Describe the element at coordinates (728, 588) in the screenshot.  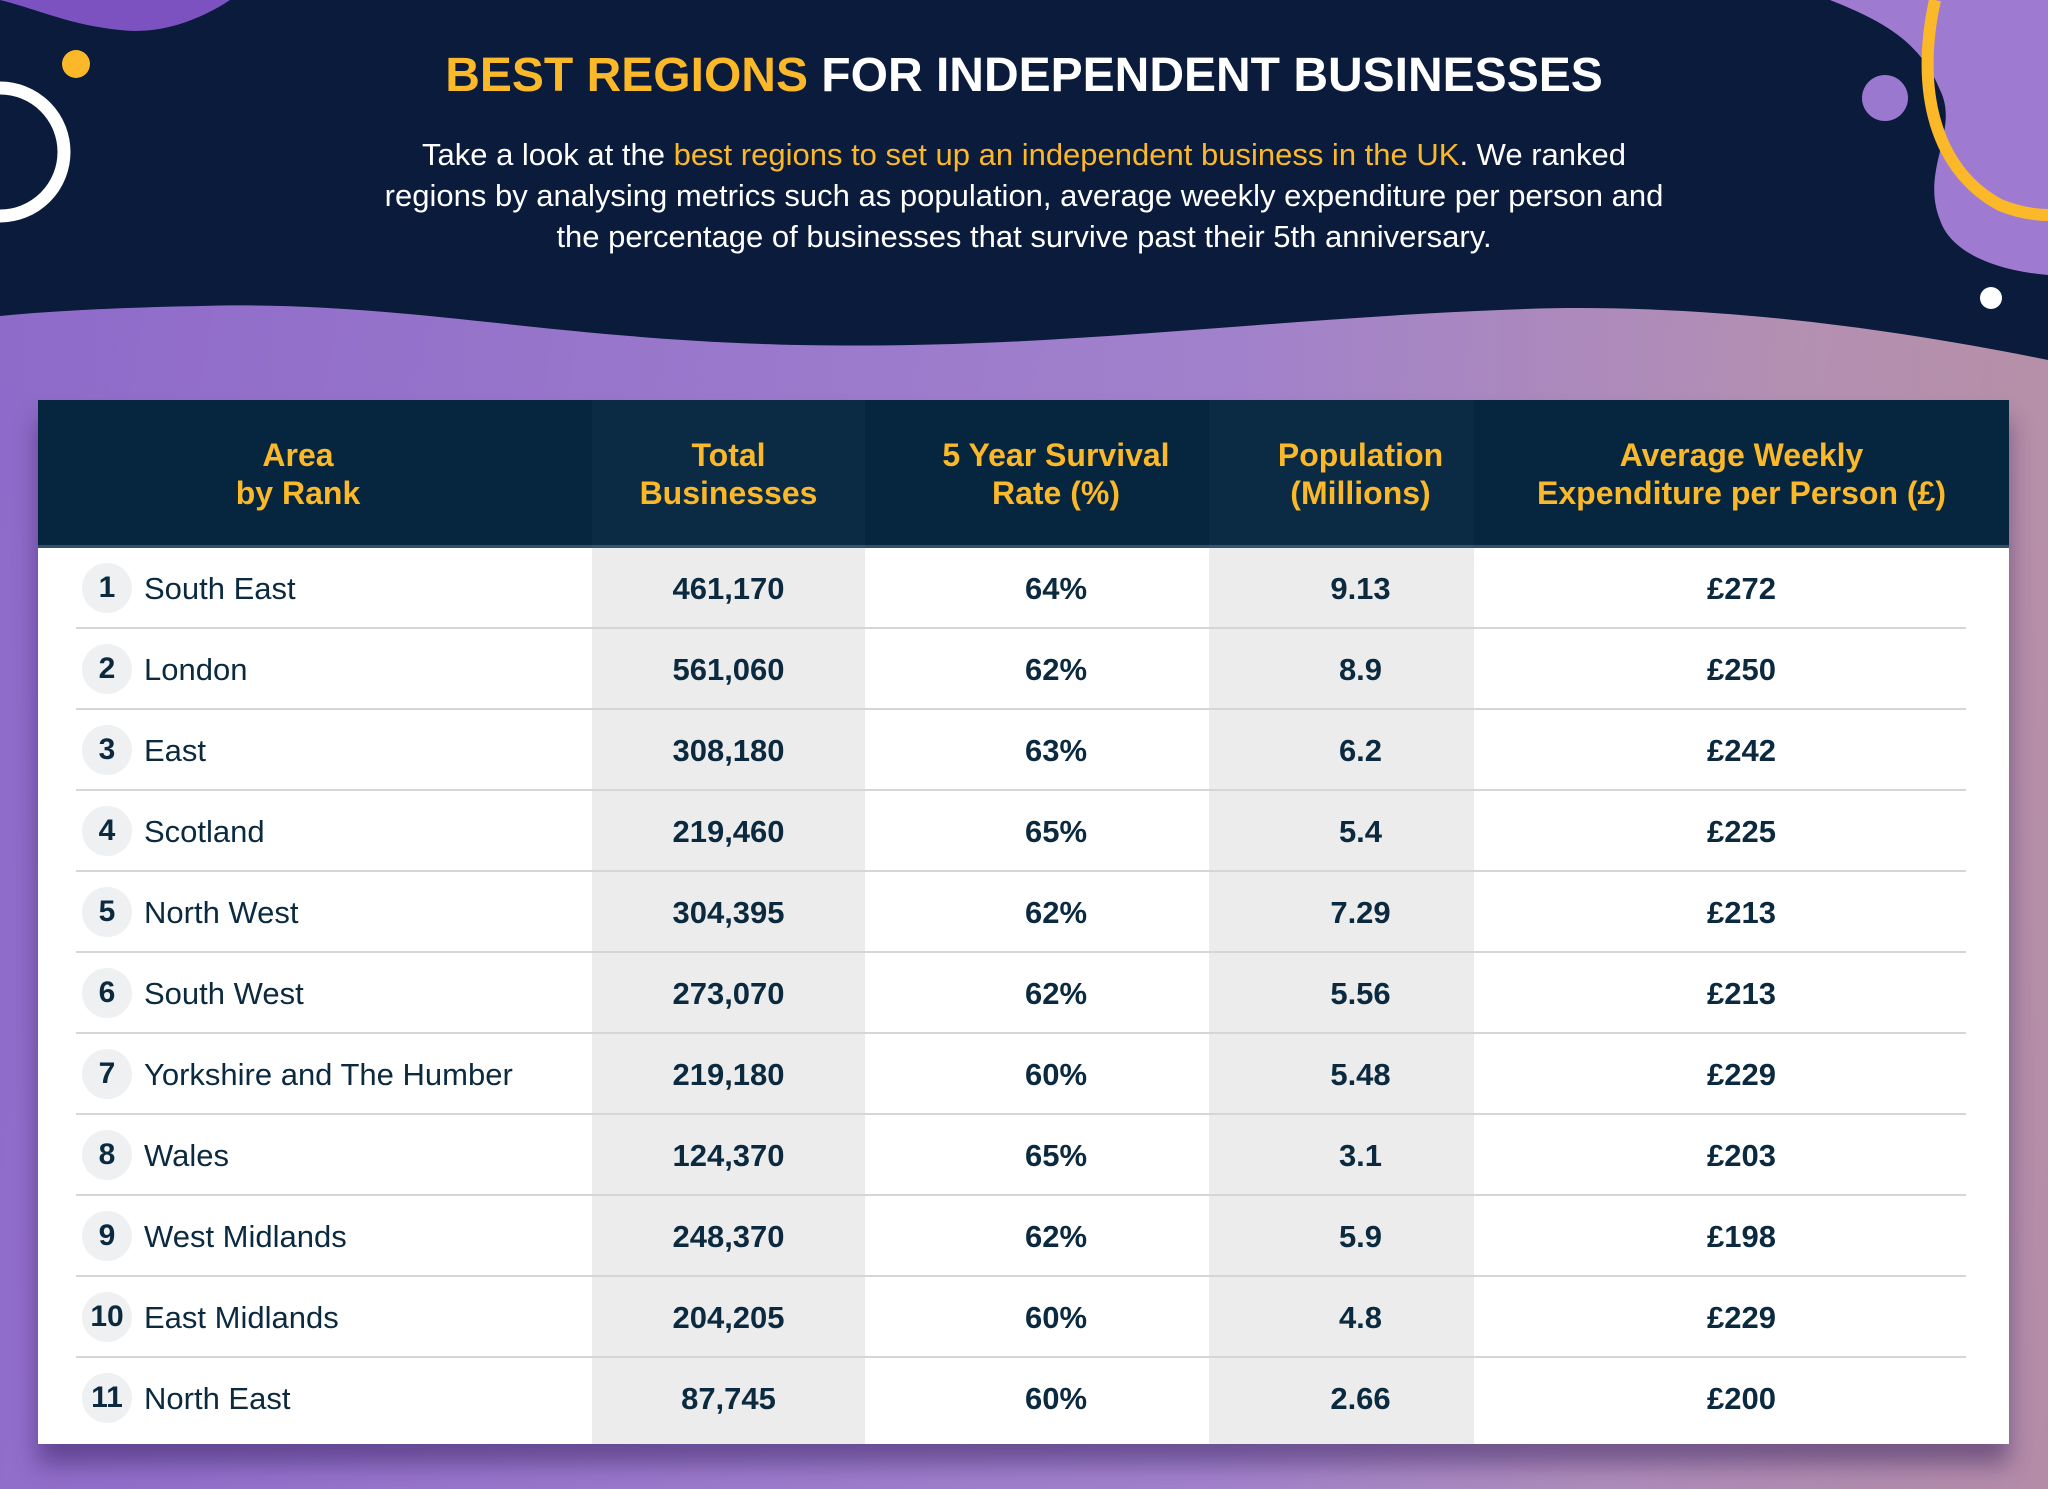
I see `businesses-cell: 461,170` at that location.